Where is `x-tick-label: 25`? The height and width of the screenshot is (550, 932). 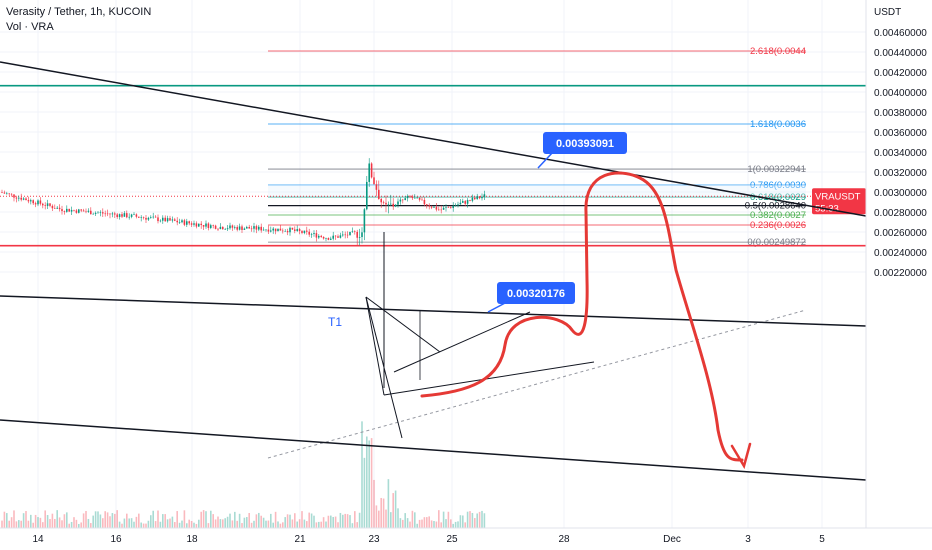 x-tick-label: 25 is located at coordinates (452, 539).